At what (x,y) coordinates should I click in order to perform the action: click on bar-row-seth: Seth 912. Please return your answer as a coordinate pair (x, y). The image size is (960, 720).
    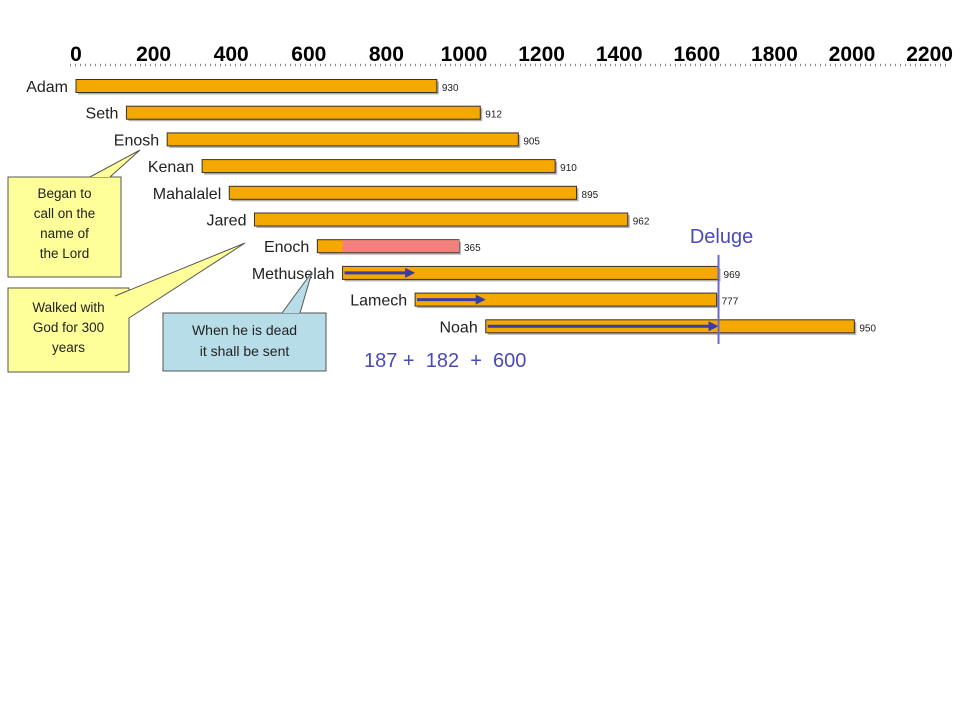
    Looking at the image, I should click on (294, 114).